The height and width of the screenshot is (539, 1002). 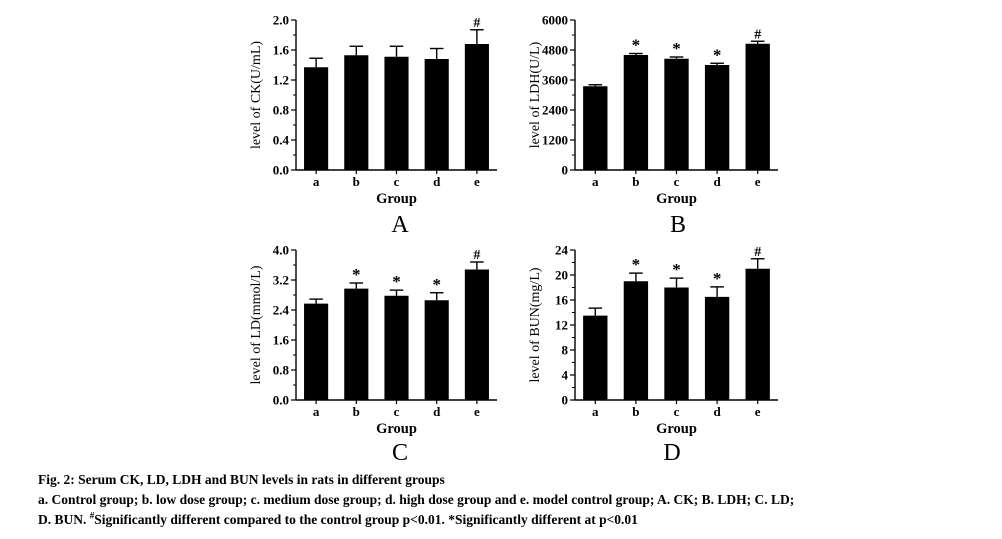 I want to click on y-axis-title: level of BUN(mg/L), so click(x=535, y=324).